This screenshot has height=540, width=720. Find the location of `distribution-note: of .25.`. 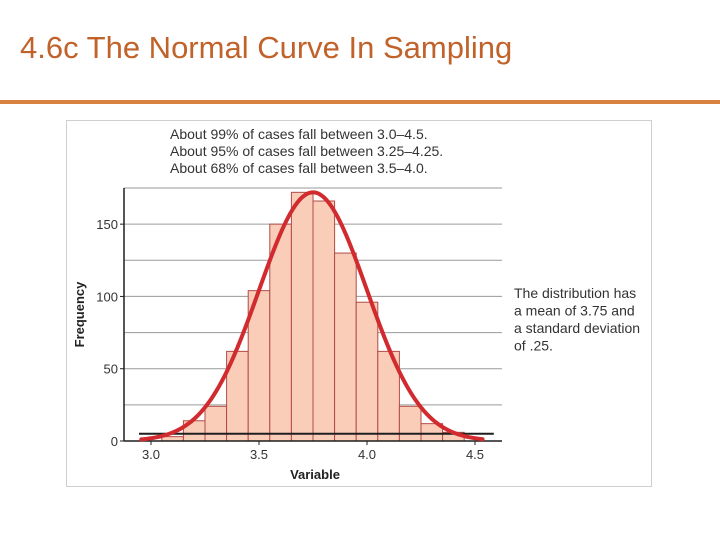

distribution-note: of .25. is located at coordinates (533, 346).